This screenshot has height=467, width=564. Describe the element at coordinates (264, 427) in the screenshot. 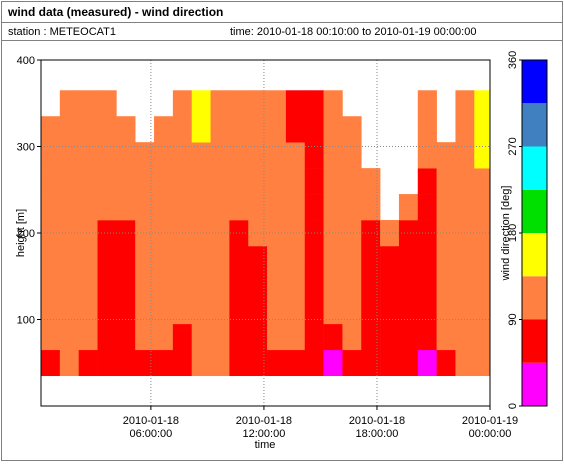

I see `x-tick-label: 2010-01-18 12:00:00` at that location.